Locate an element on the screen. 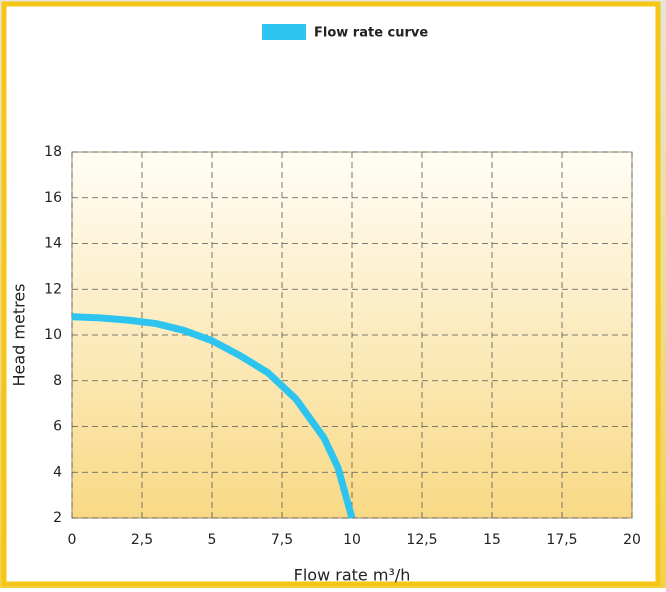  legend-label: Flow rate curve is located at coordinates (371, 33).